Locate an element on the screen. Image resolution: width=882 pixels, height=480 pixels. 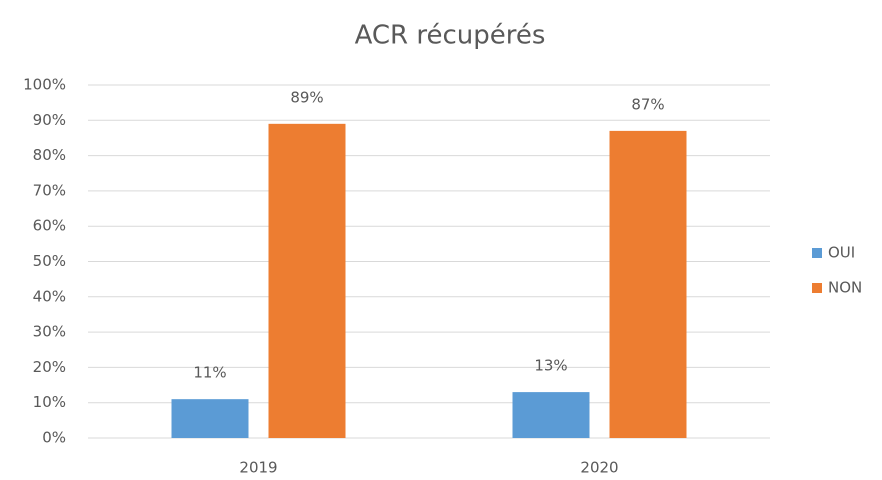
y-tick-label: 60% is located at coordinates (49, 226).